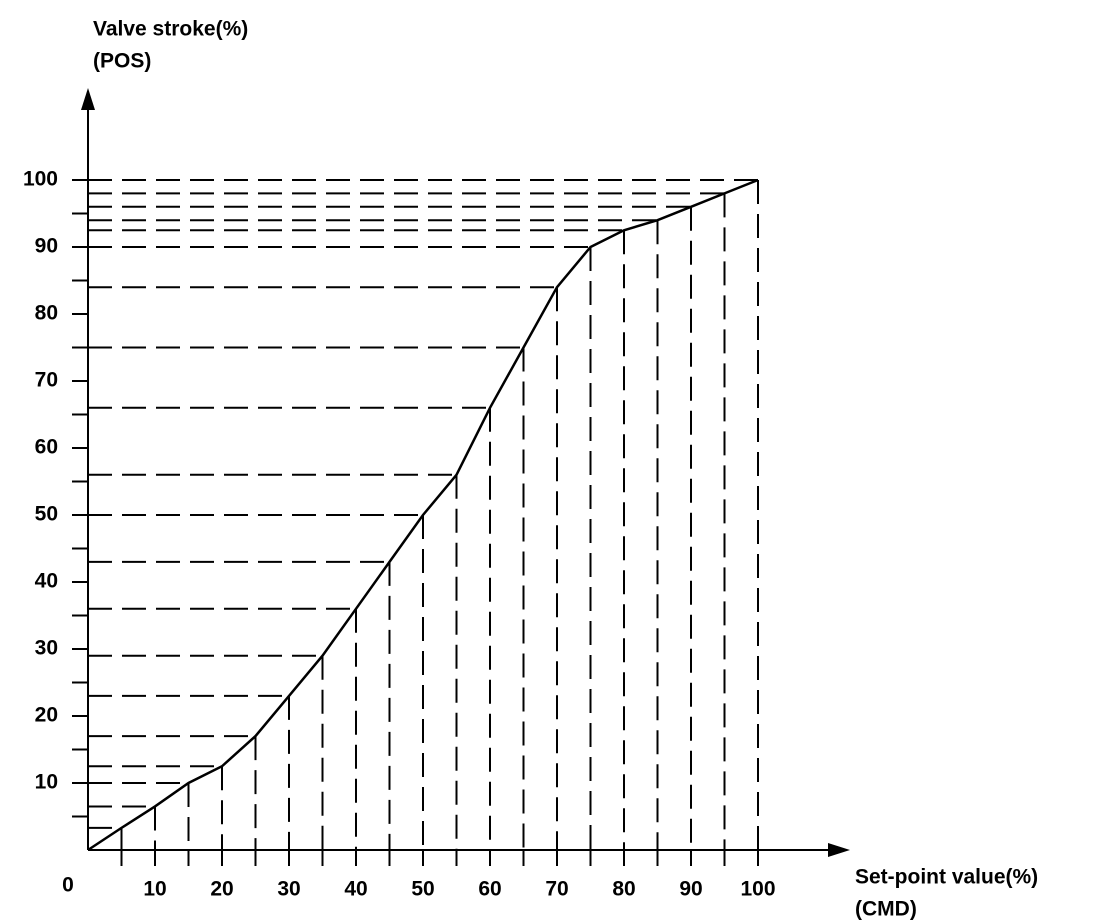 The height and width of the screenshot is (923, 1102). Describe the element at coordinates (122, 61) in the screenshot. I see `y-axis-label-sub: (POS)` at that location.